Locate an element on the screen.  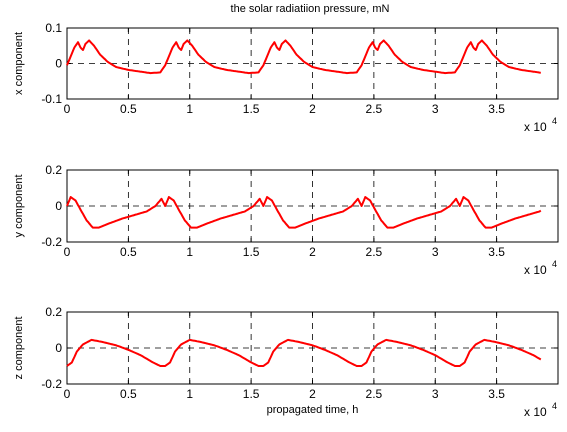
y-axis-label: y component is located at coordinates (19, 206).